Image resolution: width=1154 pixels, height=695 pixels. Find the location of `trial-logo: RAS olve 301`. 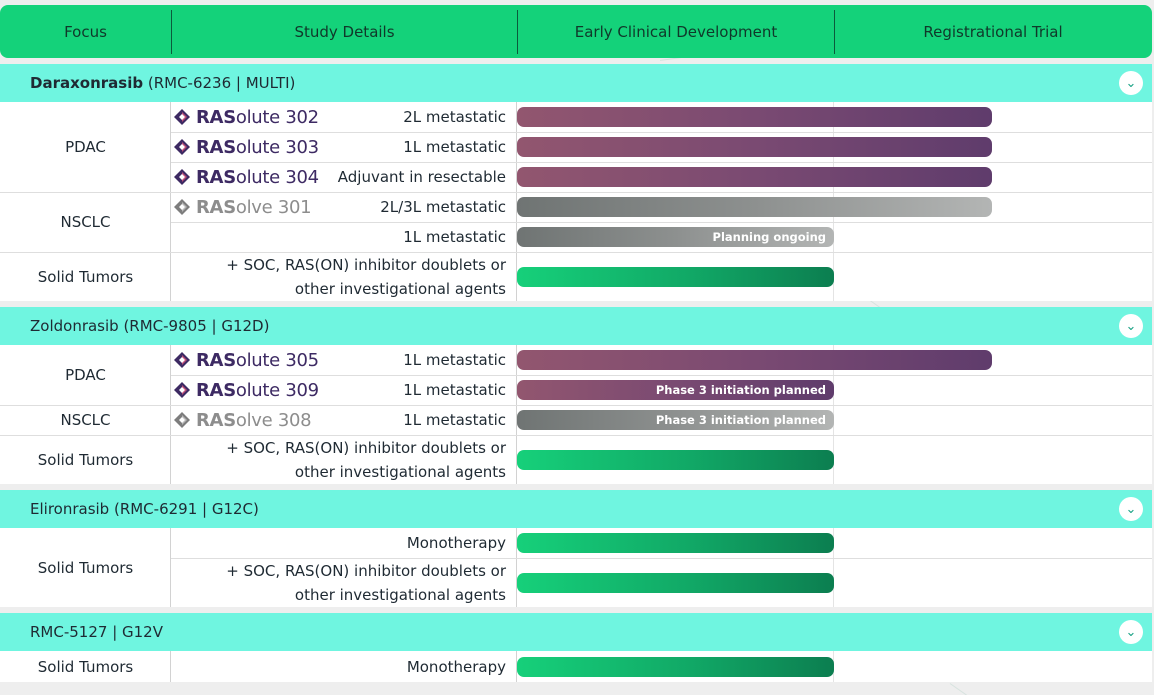

trial-logo: RAS olve 301 is located at coordinates (243, 207).